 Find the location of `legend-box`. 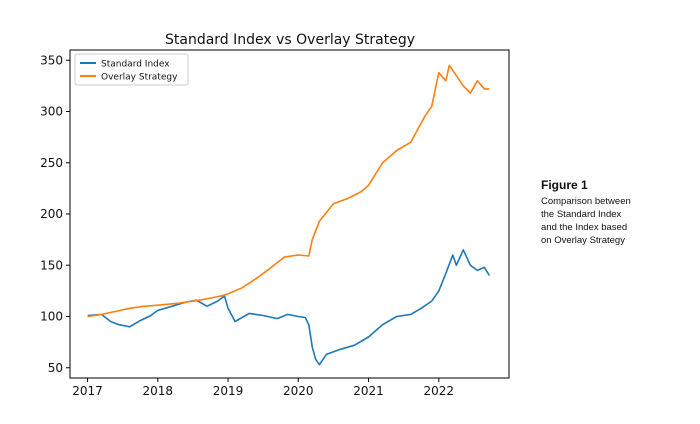

legend-box is located at coordinates (131, 69).